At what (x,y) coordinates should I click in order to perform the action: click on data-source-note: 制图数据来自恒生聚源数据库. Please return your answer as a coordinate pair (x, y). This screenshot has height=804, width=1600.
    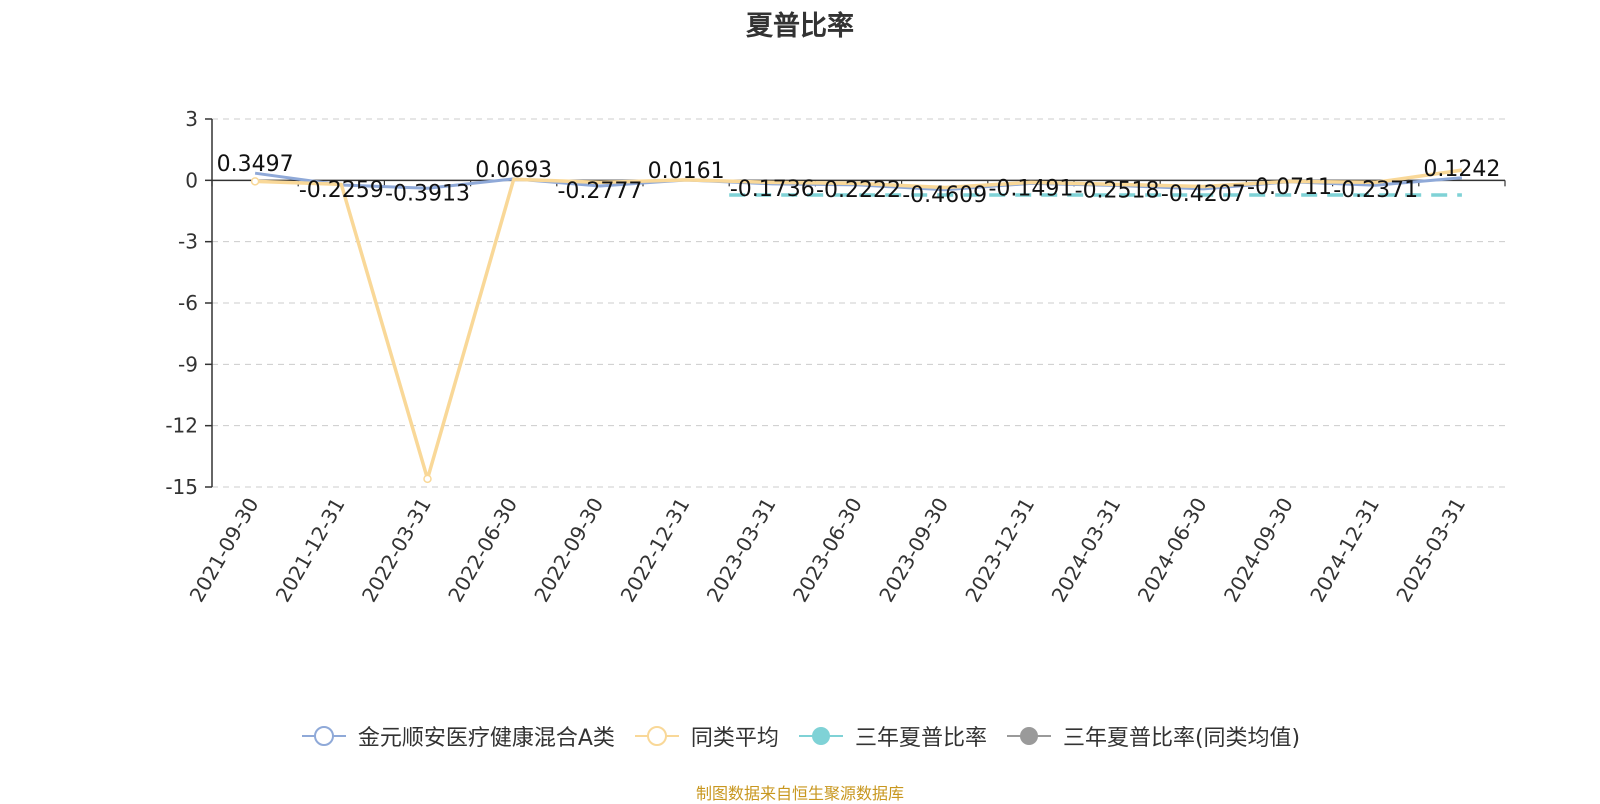
    Looking at the image, I should click on (799, 793).